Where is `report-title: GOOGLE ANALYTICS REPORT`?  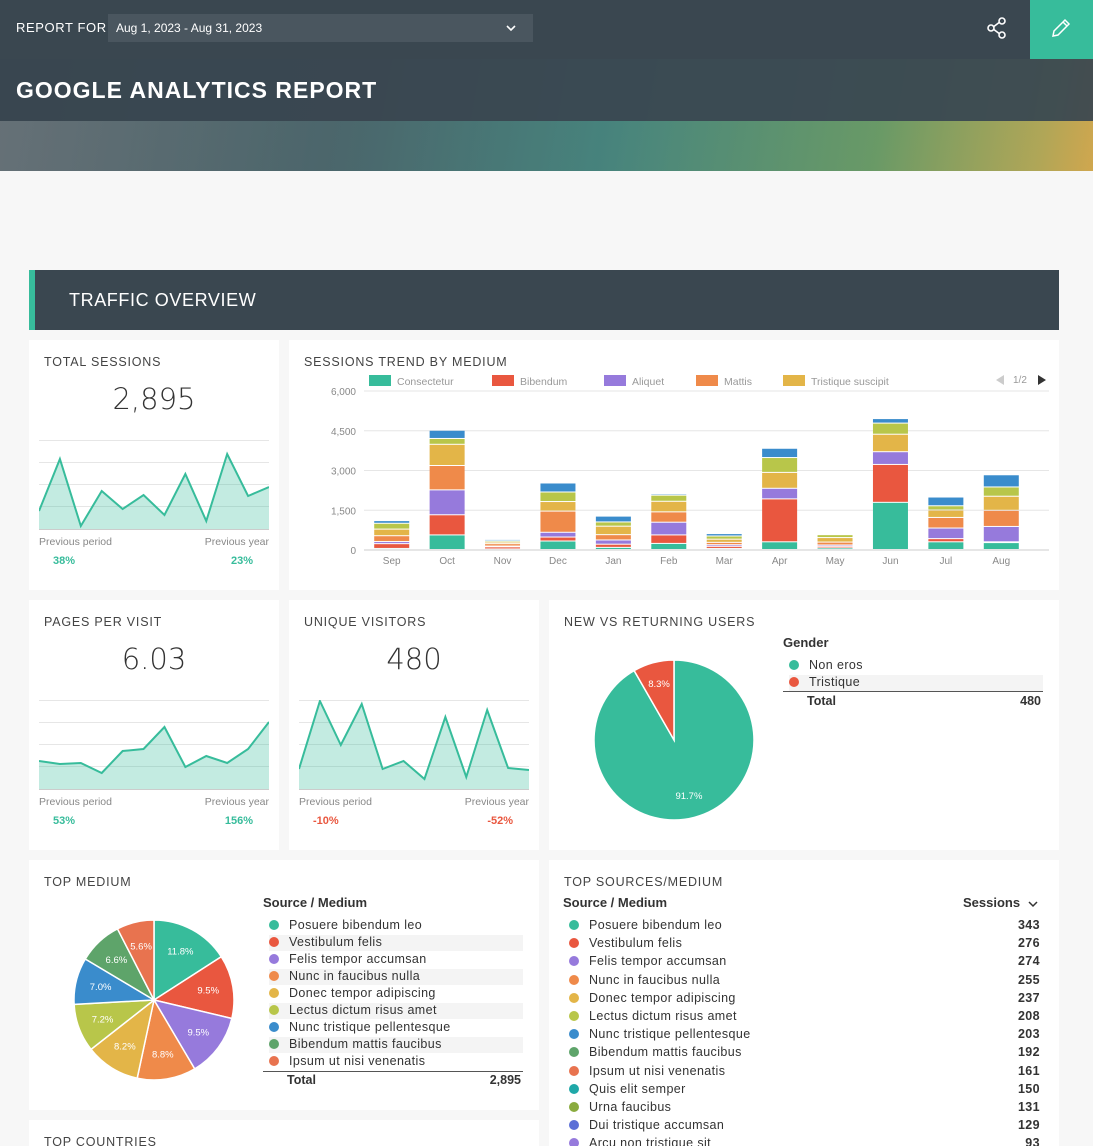 report-title: GOOGLE ANALYTICS REPORT is located at coordinates (197, 90).